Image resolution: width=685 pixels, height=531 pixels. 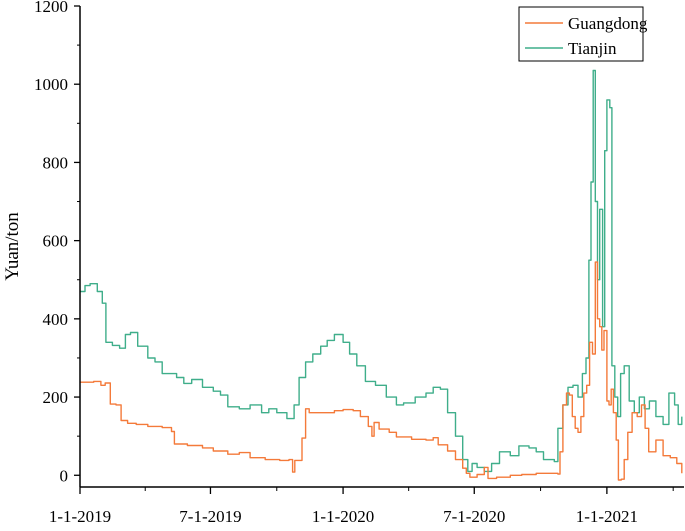 What do you see at coordinates (361, 506) in the screenshot?
I see `x-ticks: 1-1-2019 7-1-2019 1-1-2020 7-1-2020 1-1-2021` at bounding box center [361, 506].